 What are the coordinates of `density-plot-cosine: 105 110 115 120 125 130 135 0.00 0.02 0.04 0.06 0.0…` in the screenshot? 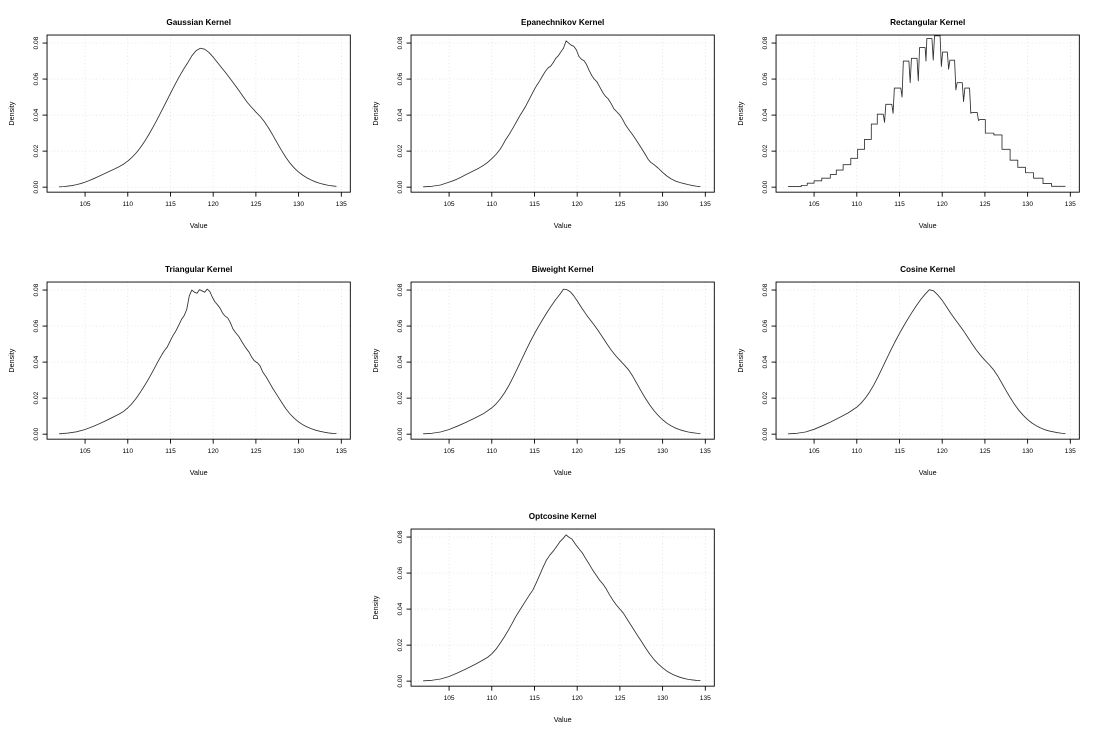 It's located at (911, 370).